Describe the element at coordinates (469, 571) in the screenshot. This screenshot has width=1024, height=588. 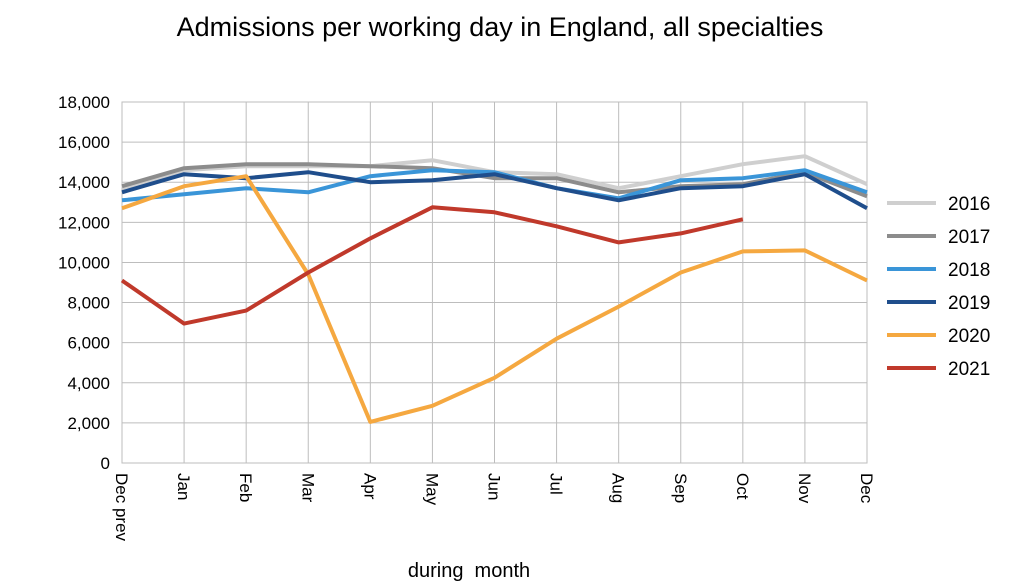
I see `x-axis-label: during month` at that location.